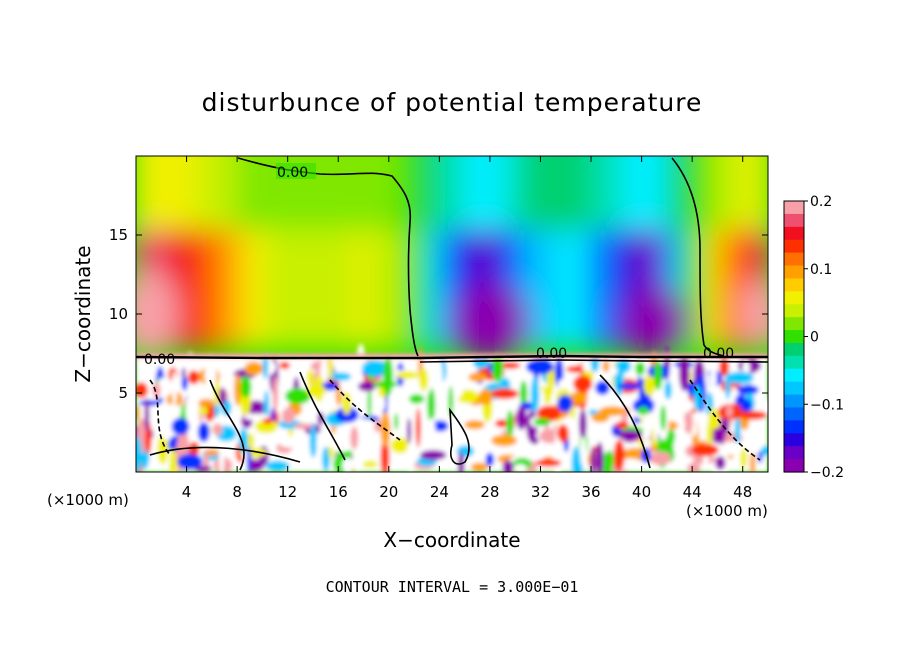 Image resolution: width=904 pixels, height=654 pixels. What do you see at coordinates (452, 102) in the screenshot?
I see `chart-title: disturbunce of potential temperature` at bounding box center [452, 102].